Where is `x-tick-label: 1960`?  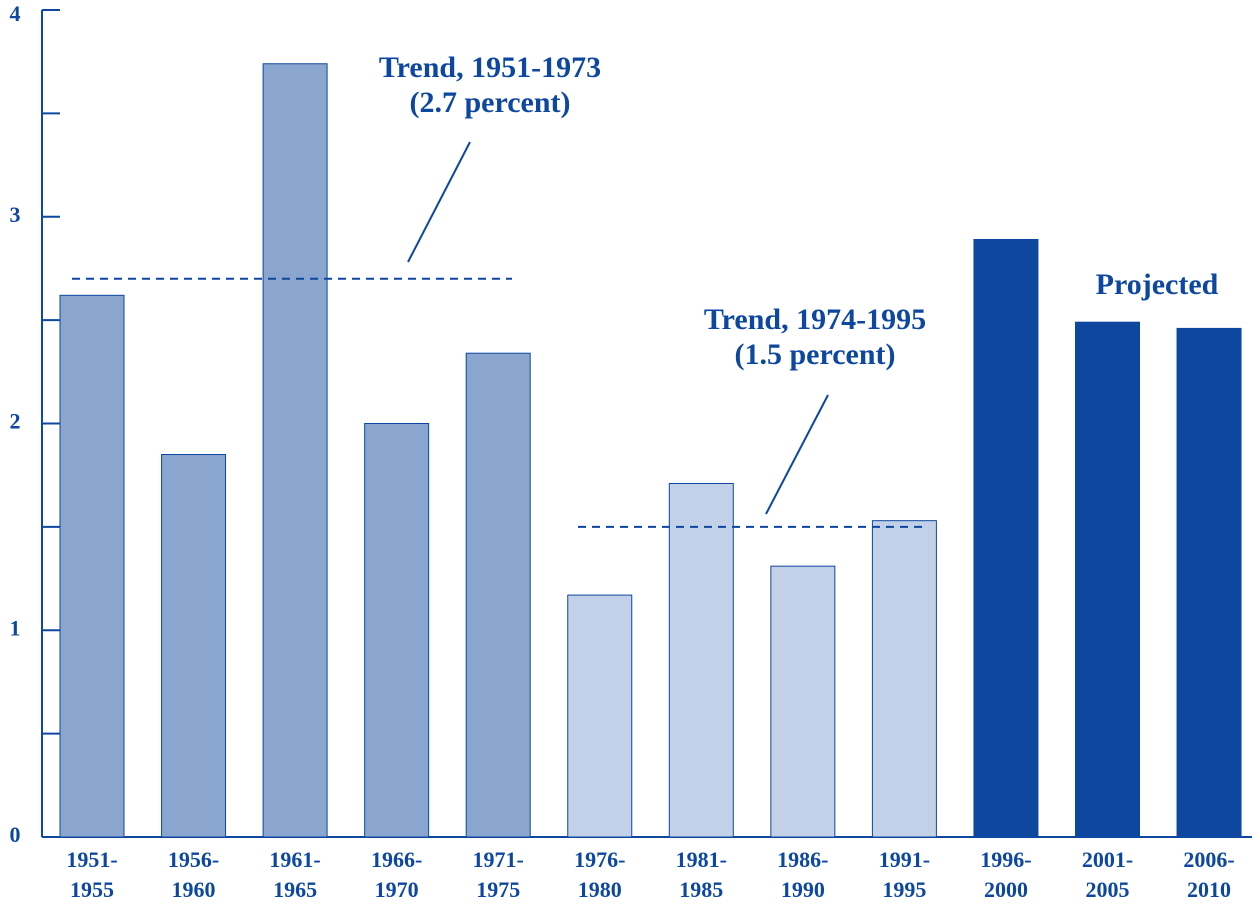
x-tick-label: 1960 is located at coordinates (194, 889).